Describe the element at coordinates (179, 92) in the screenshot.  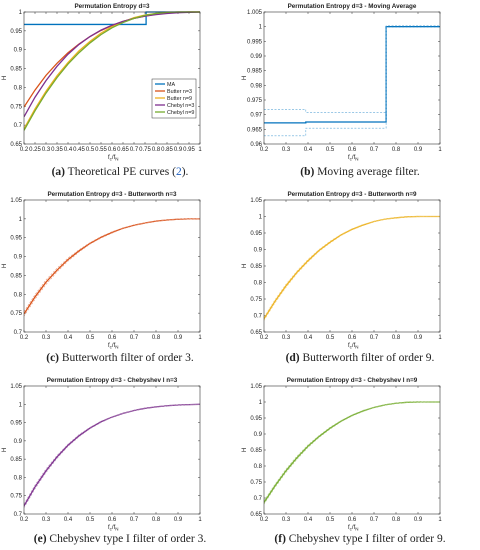
I see `legend-entry: Butter n=3` at that location.